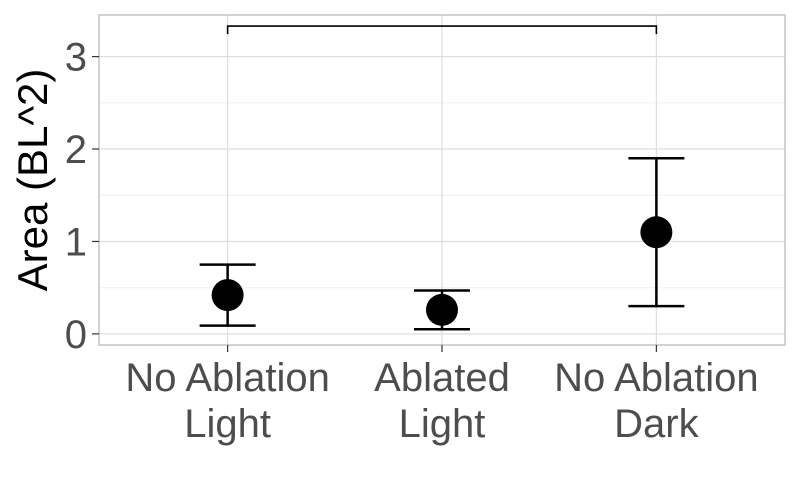  What do you see at coordinates (656, 424) in the screenshot?
I see `x-tick-label-line2: Dark` at bounding box center [656, 424].